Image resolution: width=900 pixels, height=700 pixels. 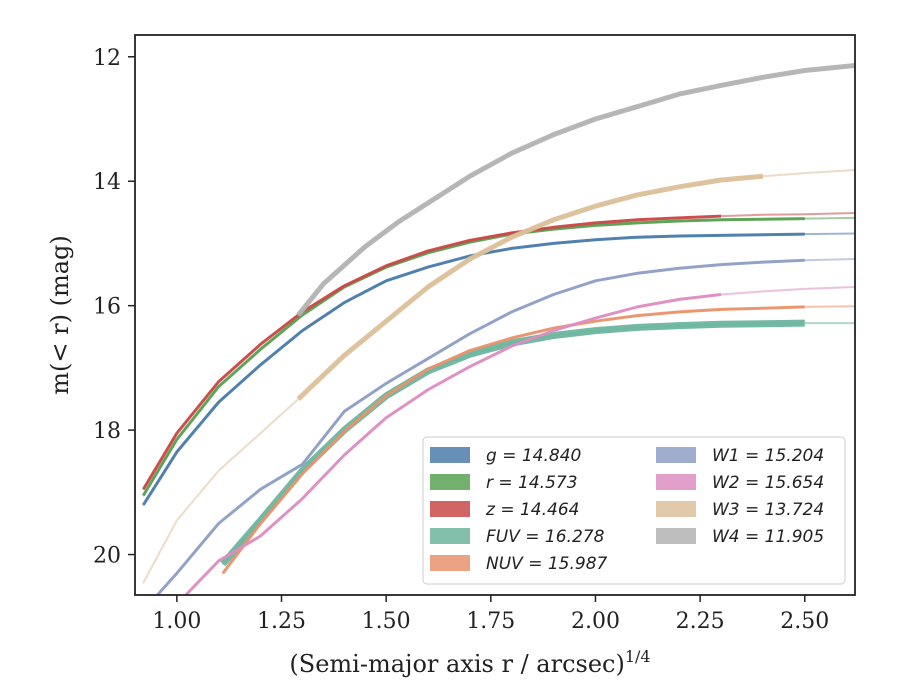 I want to click on legend-label: W3 = 13.724, so click(x=768, y=510).